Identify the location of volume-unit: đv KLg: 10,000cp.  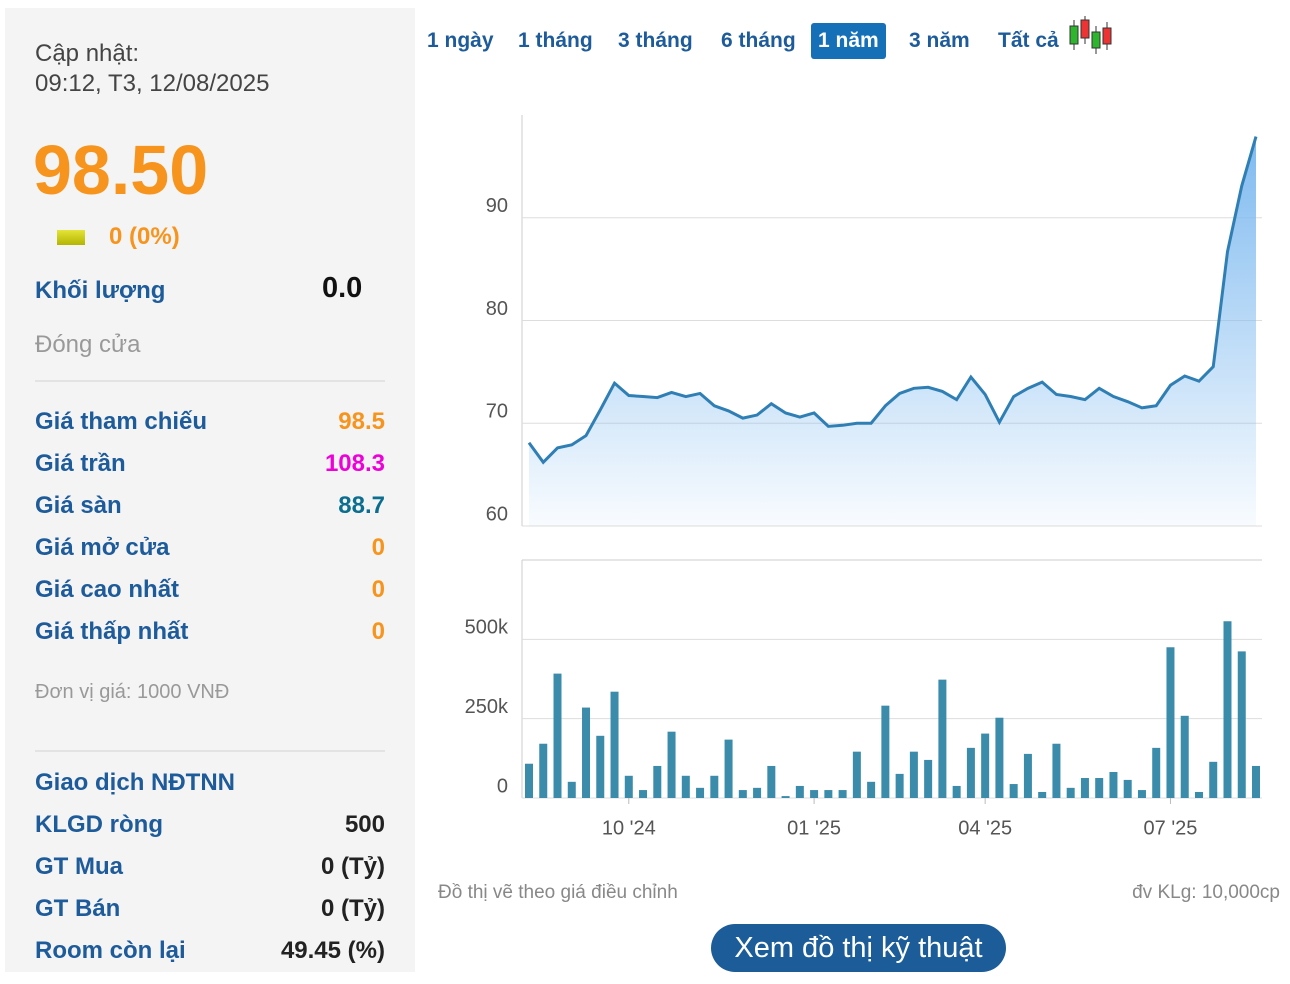
(1206, 892).